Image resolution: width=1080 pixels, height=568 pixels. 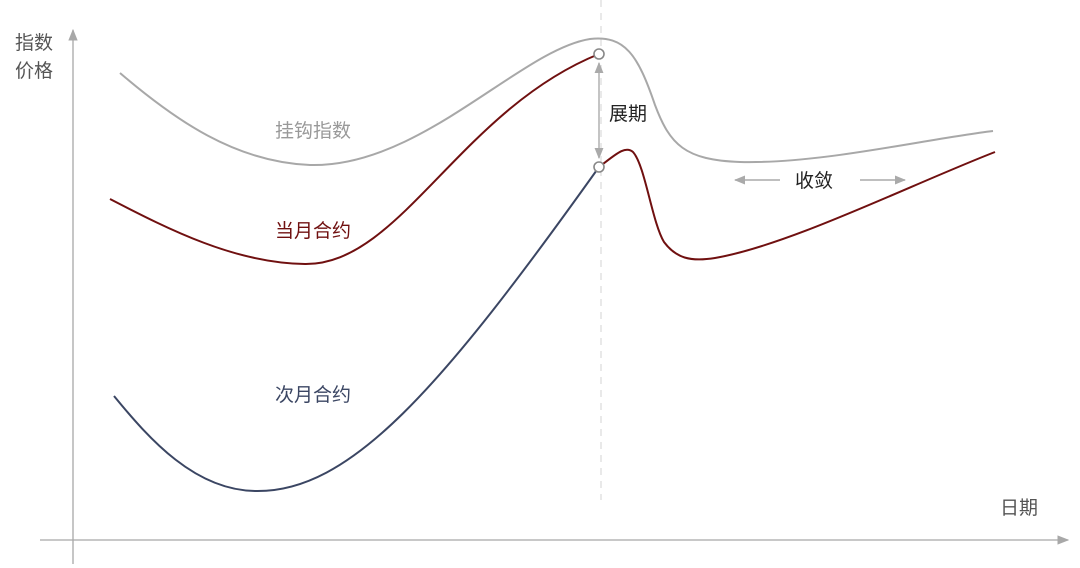 I want to click on roll-point-front, so click(x=599, y=54).